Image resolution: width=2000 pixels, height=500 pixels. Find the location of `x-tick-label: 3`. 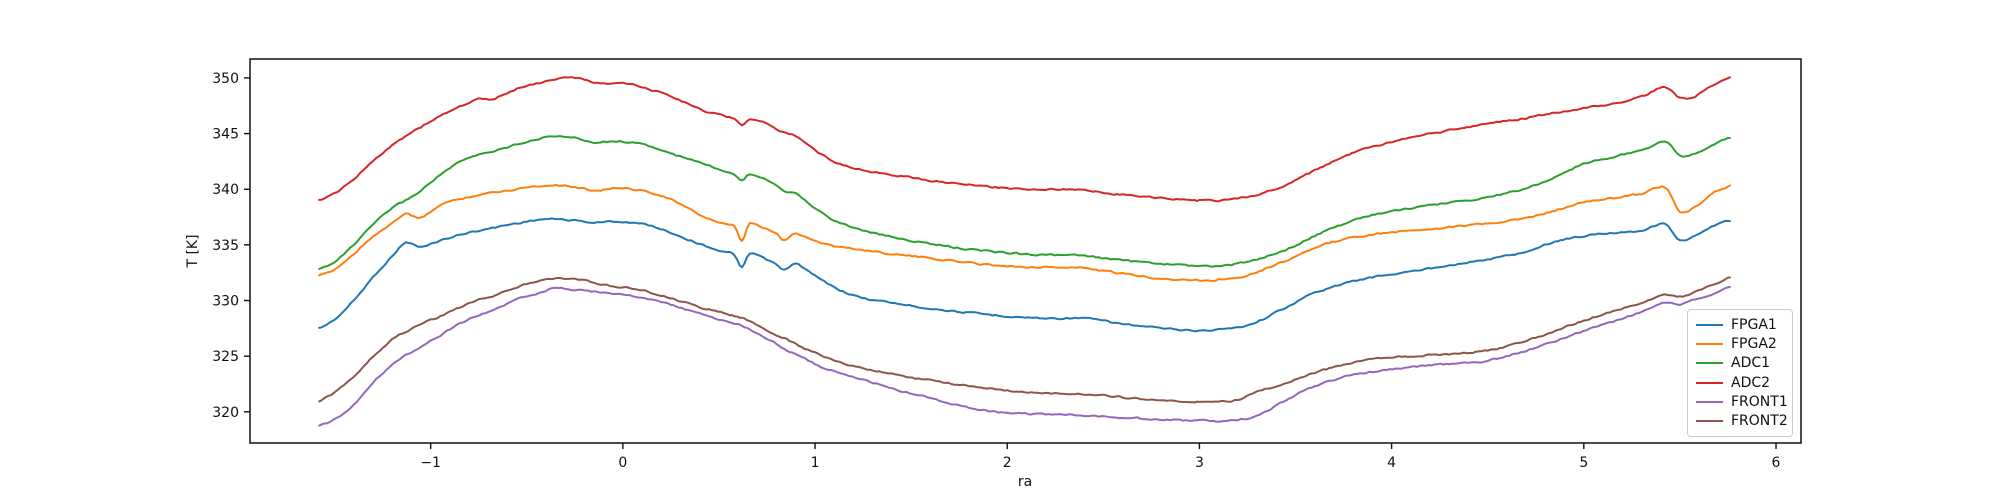

x-tick-label: 3 is located at coordinates (1199, 463).